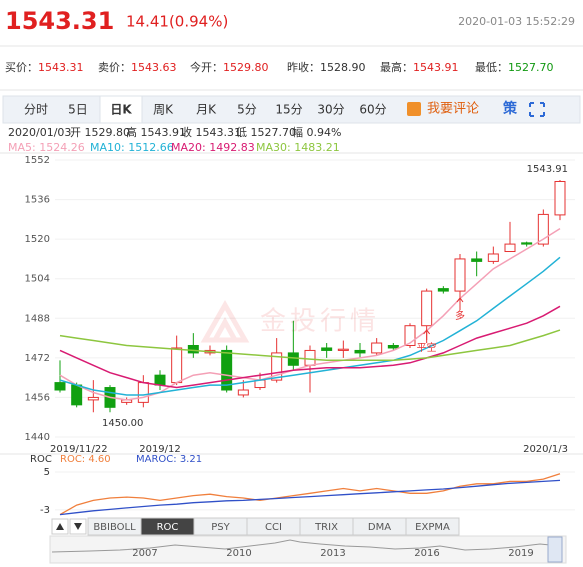  What do you see at coordinates (545, 449) in the screenshot?
I see `x-tick-label: 2020/1/3` at bounding box center [545, 449].